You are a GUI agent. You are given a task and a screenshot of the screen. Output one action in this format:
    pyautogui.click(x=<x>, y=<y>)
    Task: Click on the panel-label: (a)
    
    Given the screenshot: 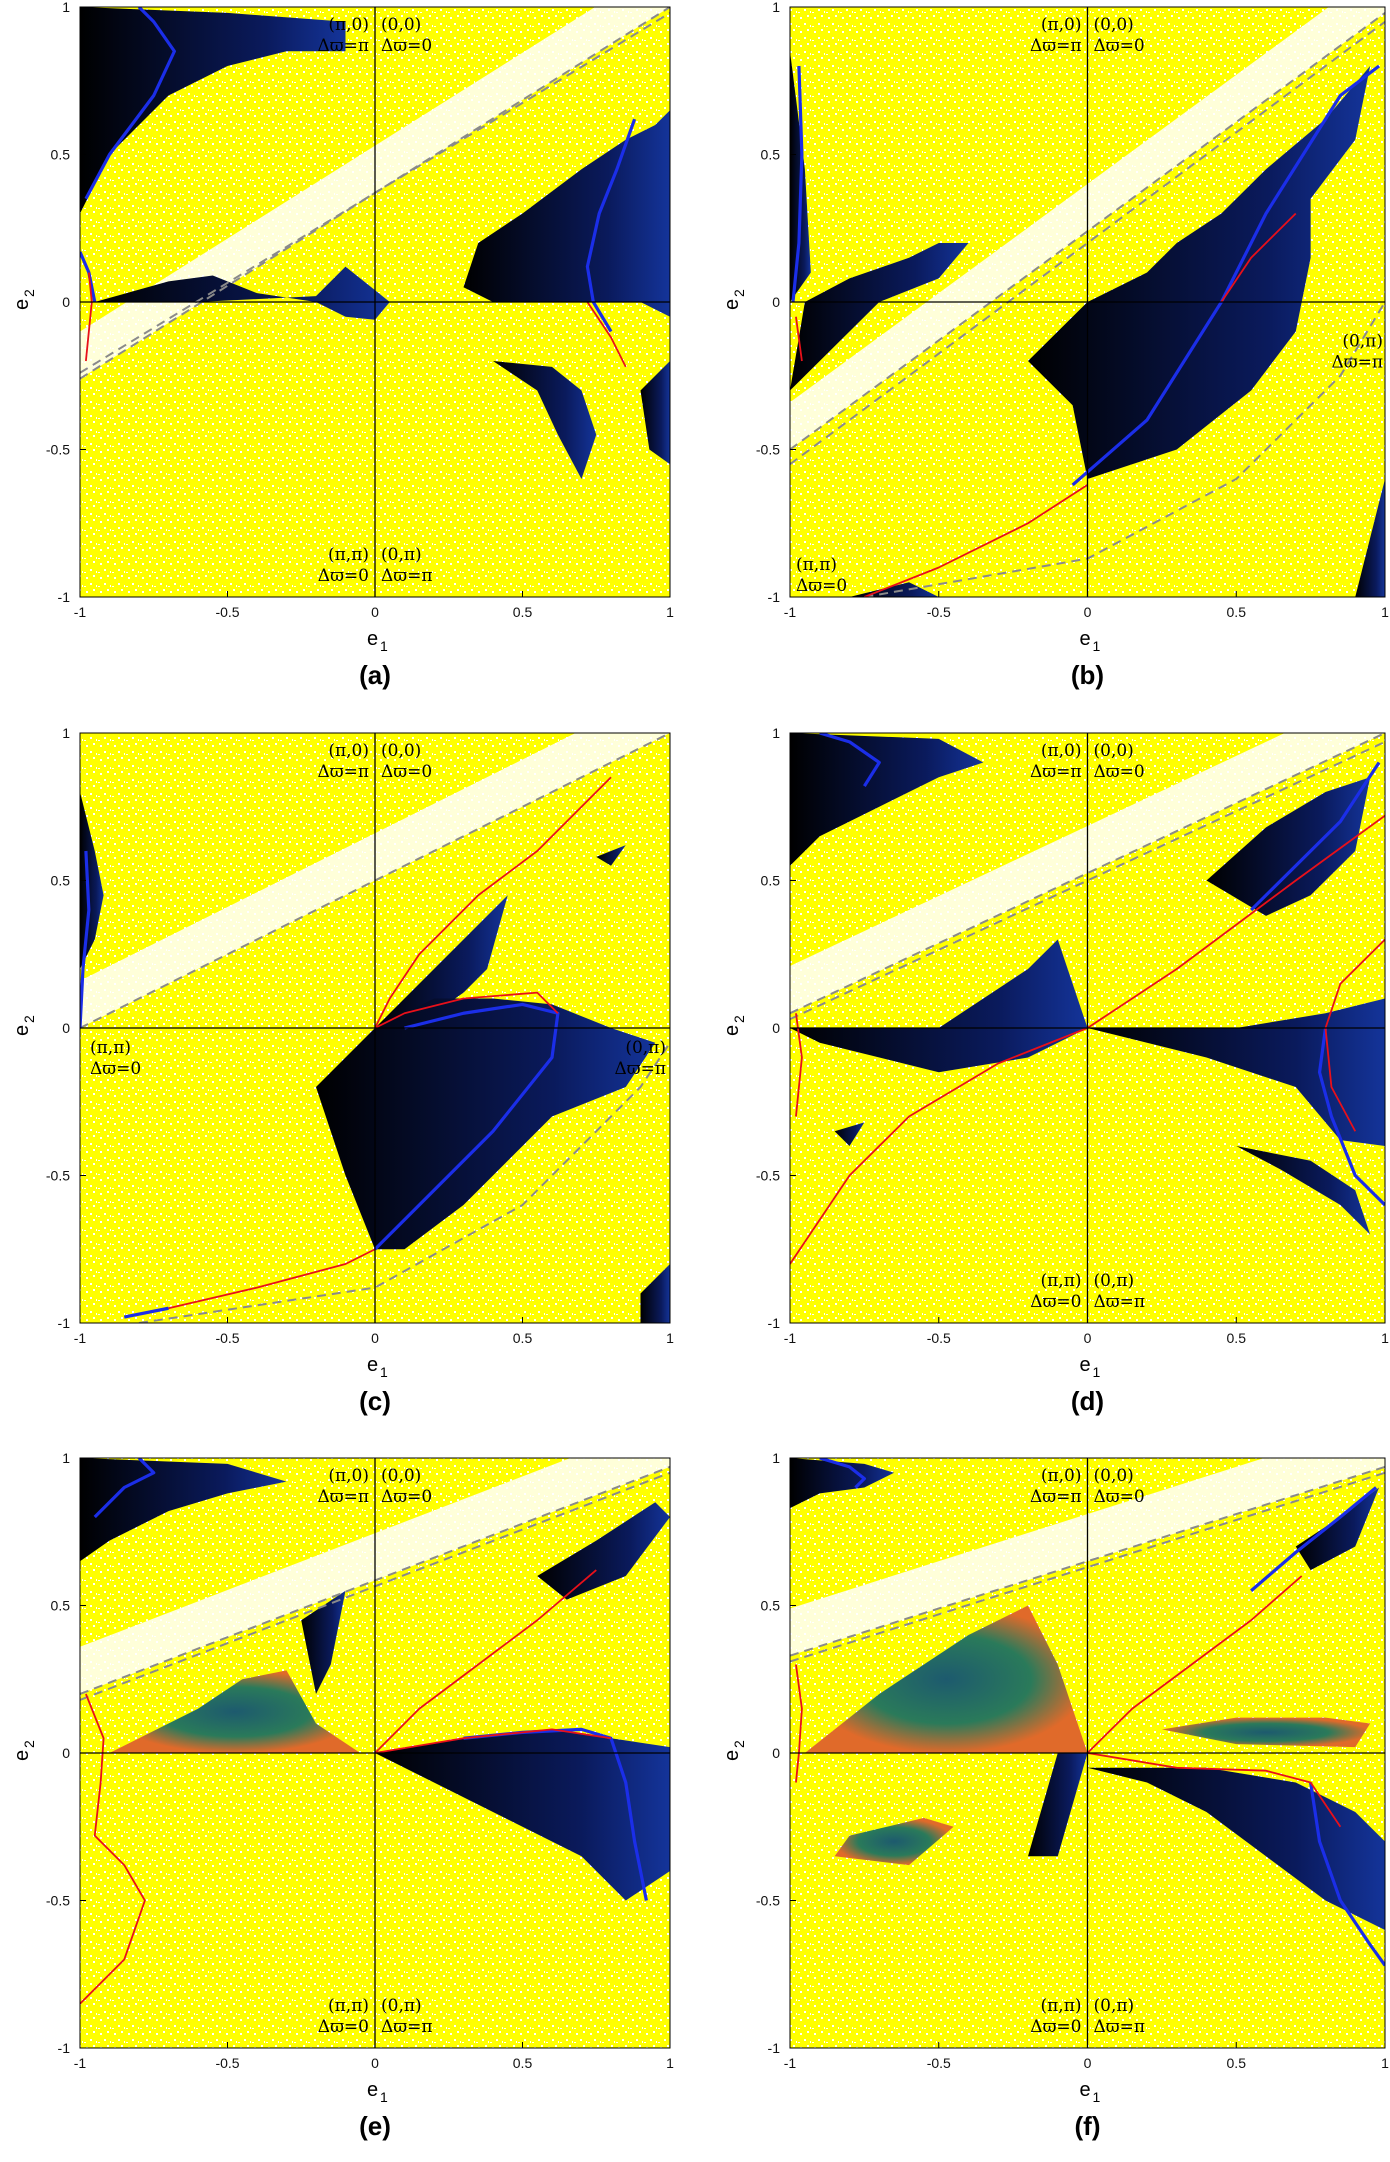 What is the action you would take?
    pyautogui.click(x=375, y=675)
    